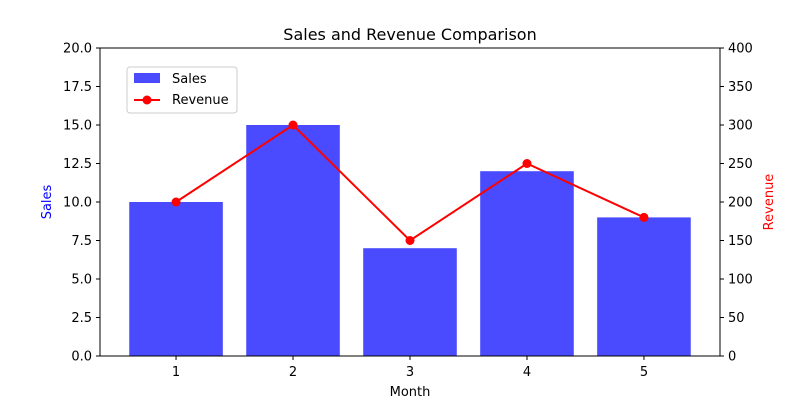  What do you see at coordinates (410, 372) in the screenshot?
I see `x-tick-label: 3` at bounding box center [410, 372].